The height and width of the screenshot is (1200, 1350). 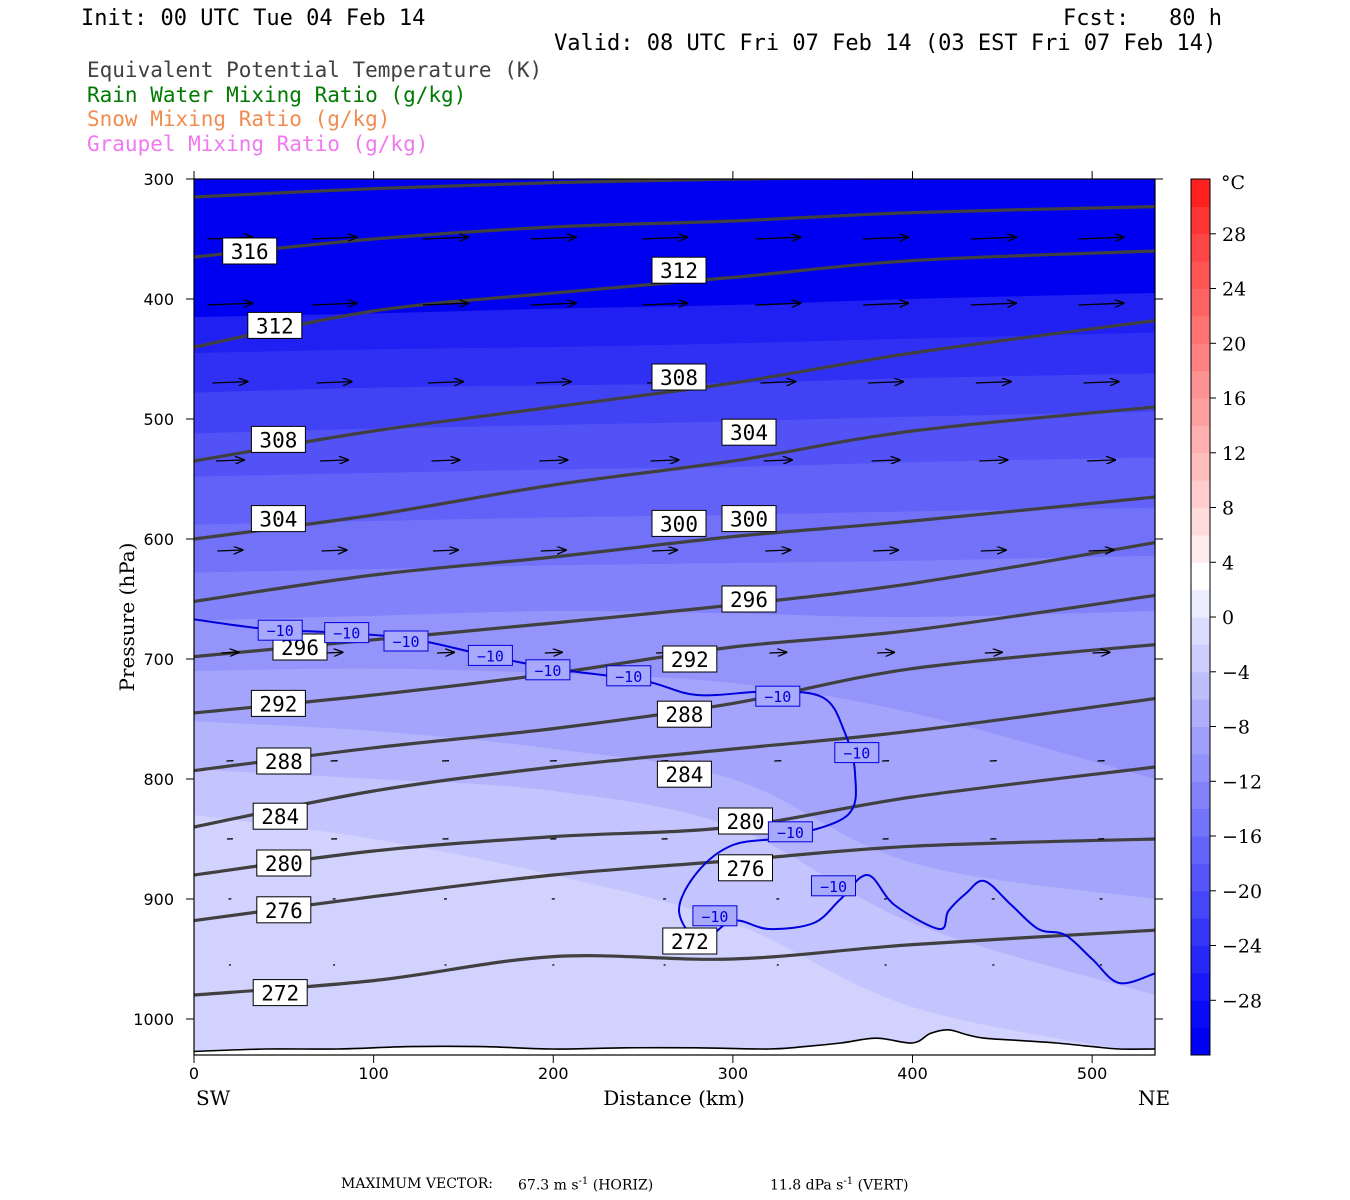 What do you see at coordinates (883, 1185) in the screenshot?
I see `vert-tag: (VERT)` at bounding box center [883, 1185].